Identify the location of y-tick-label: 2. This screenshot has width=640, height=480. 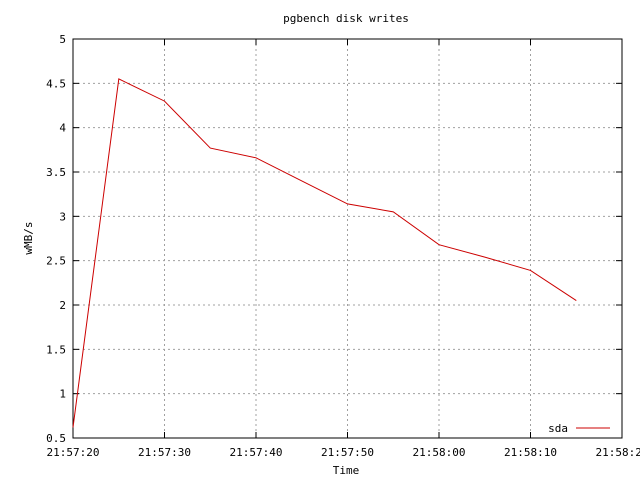
(62, 305).